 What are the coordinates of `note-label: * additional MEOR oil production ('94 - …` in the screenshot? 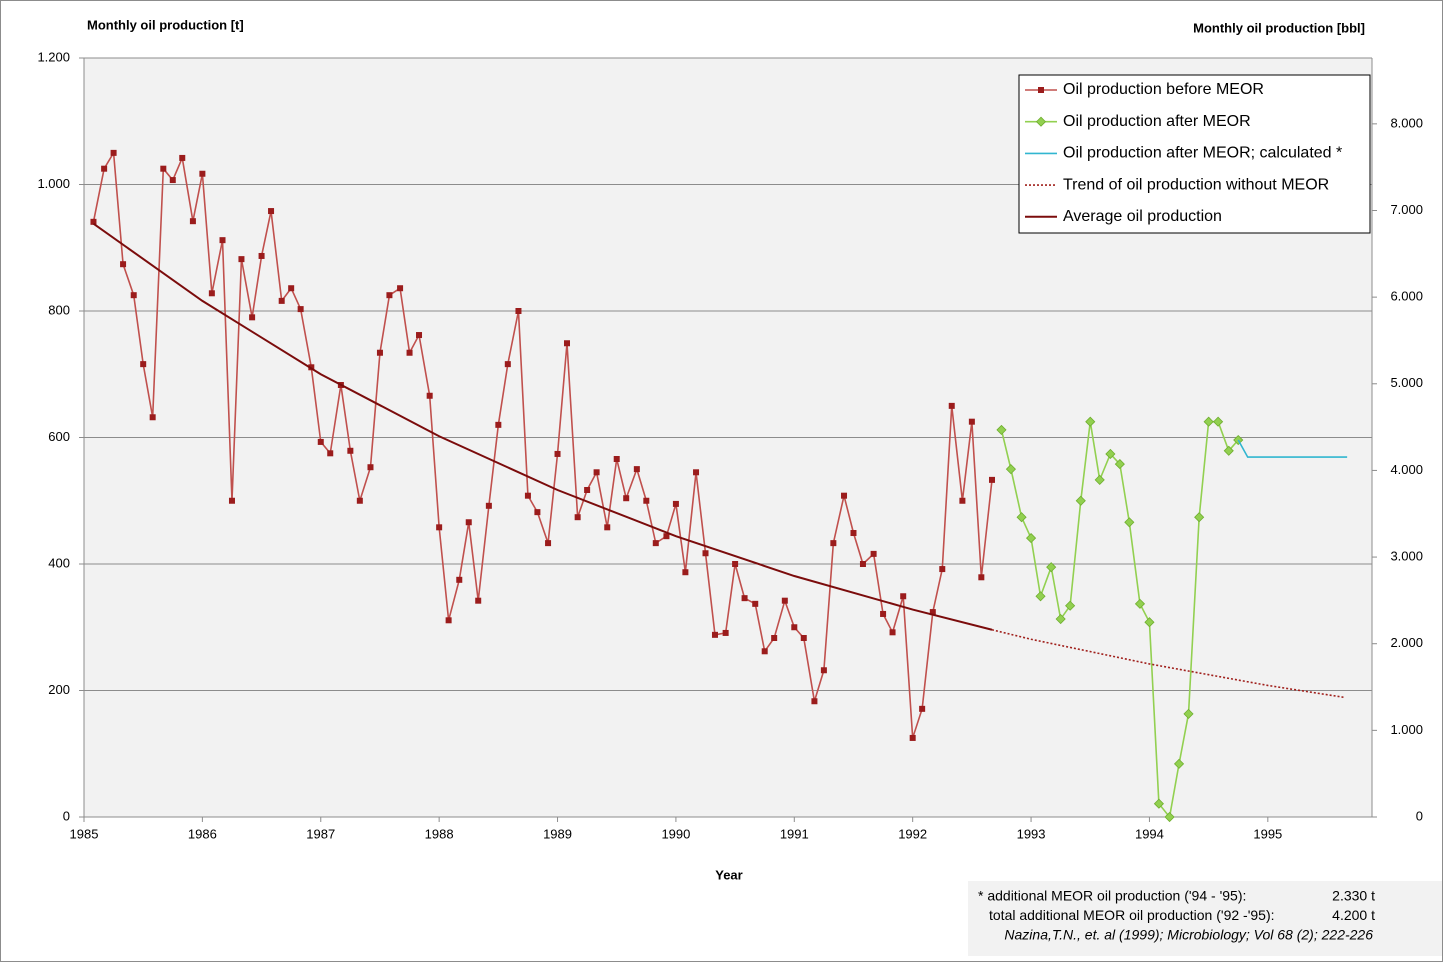 It's located at (1112, 896).